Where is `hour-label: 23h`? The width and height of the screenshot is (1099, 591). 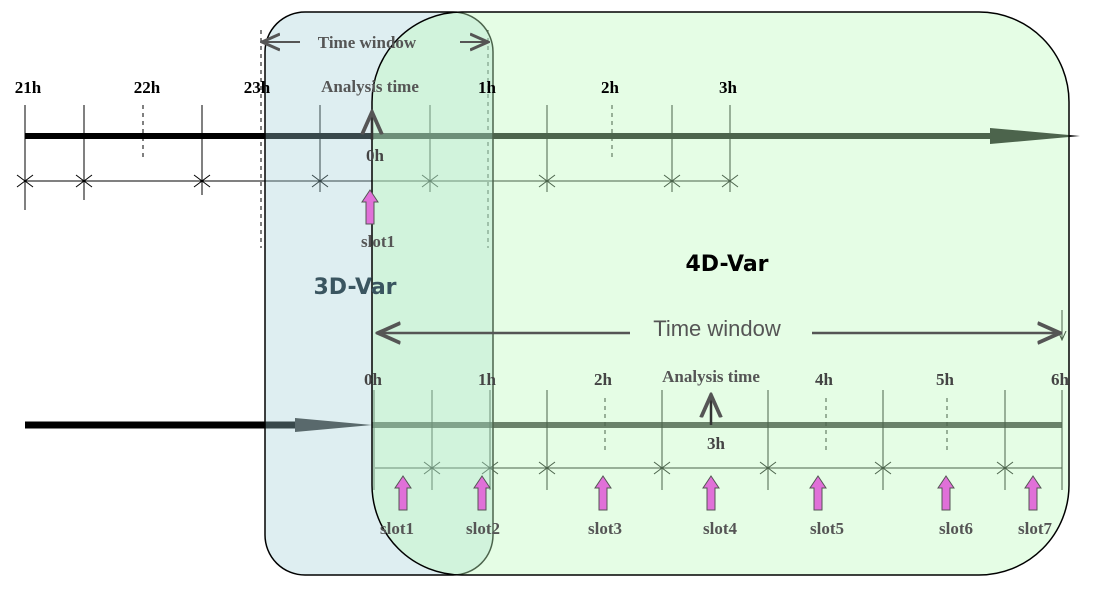
hour-label: 23h is located at coordinates (257, 87).